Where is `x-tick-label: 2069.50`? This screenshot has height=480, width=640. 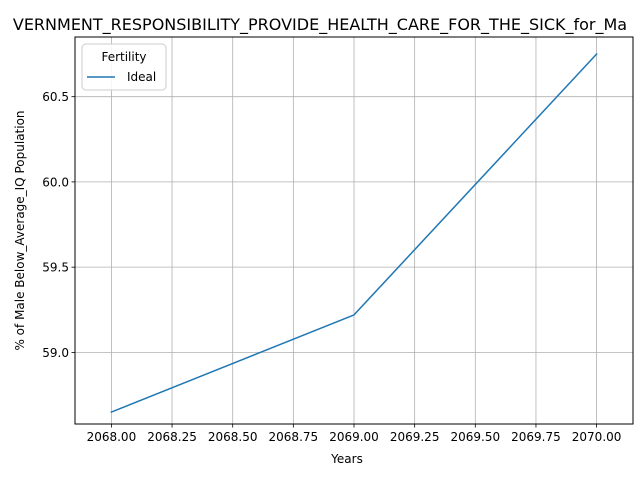 x-tick-label: 2069.50 is located at coordinates (475, 437).